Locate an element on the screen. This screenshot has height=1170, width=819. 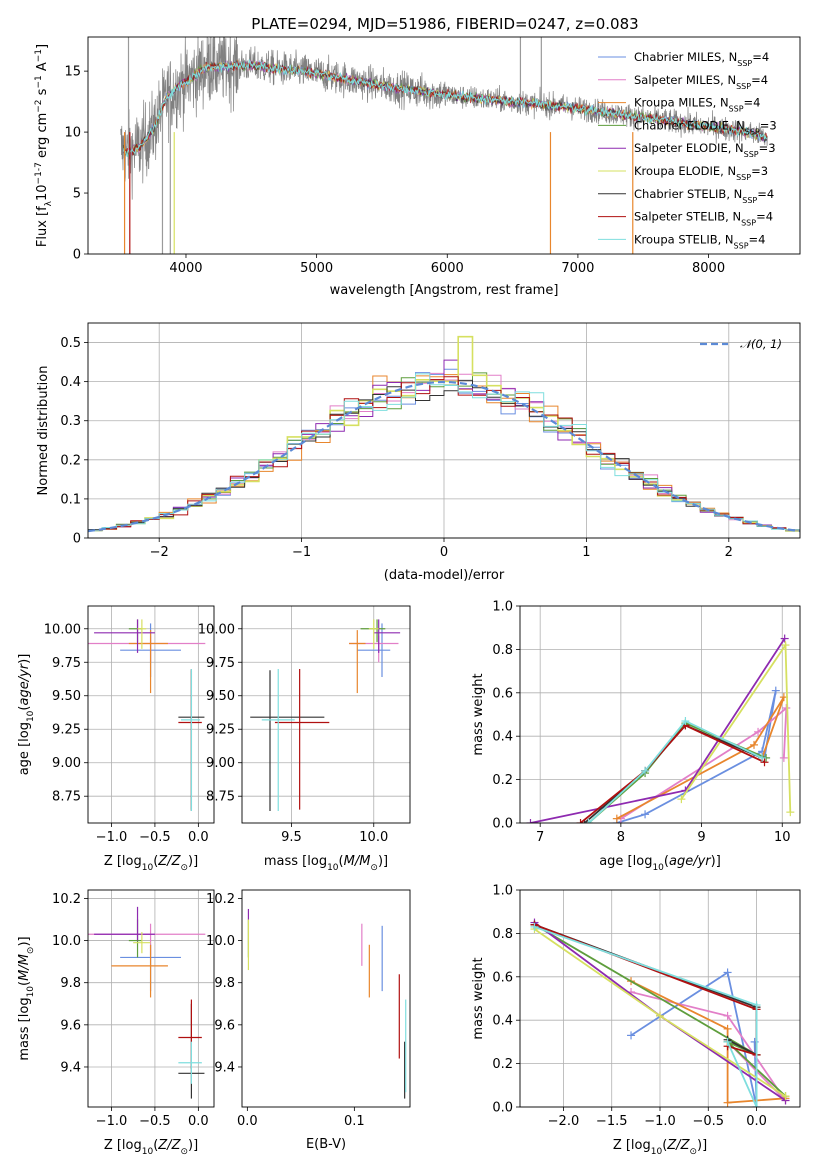
plot-area-mass_vs_ebv is located at coordinates (327, 1003).